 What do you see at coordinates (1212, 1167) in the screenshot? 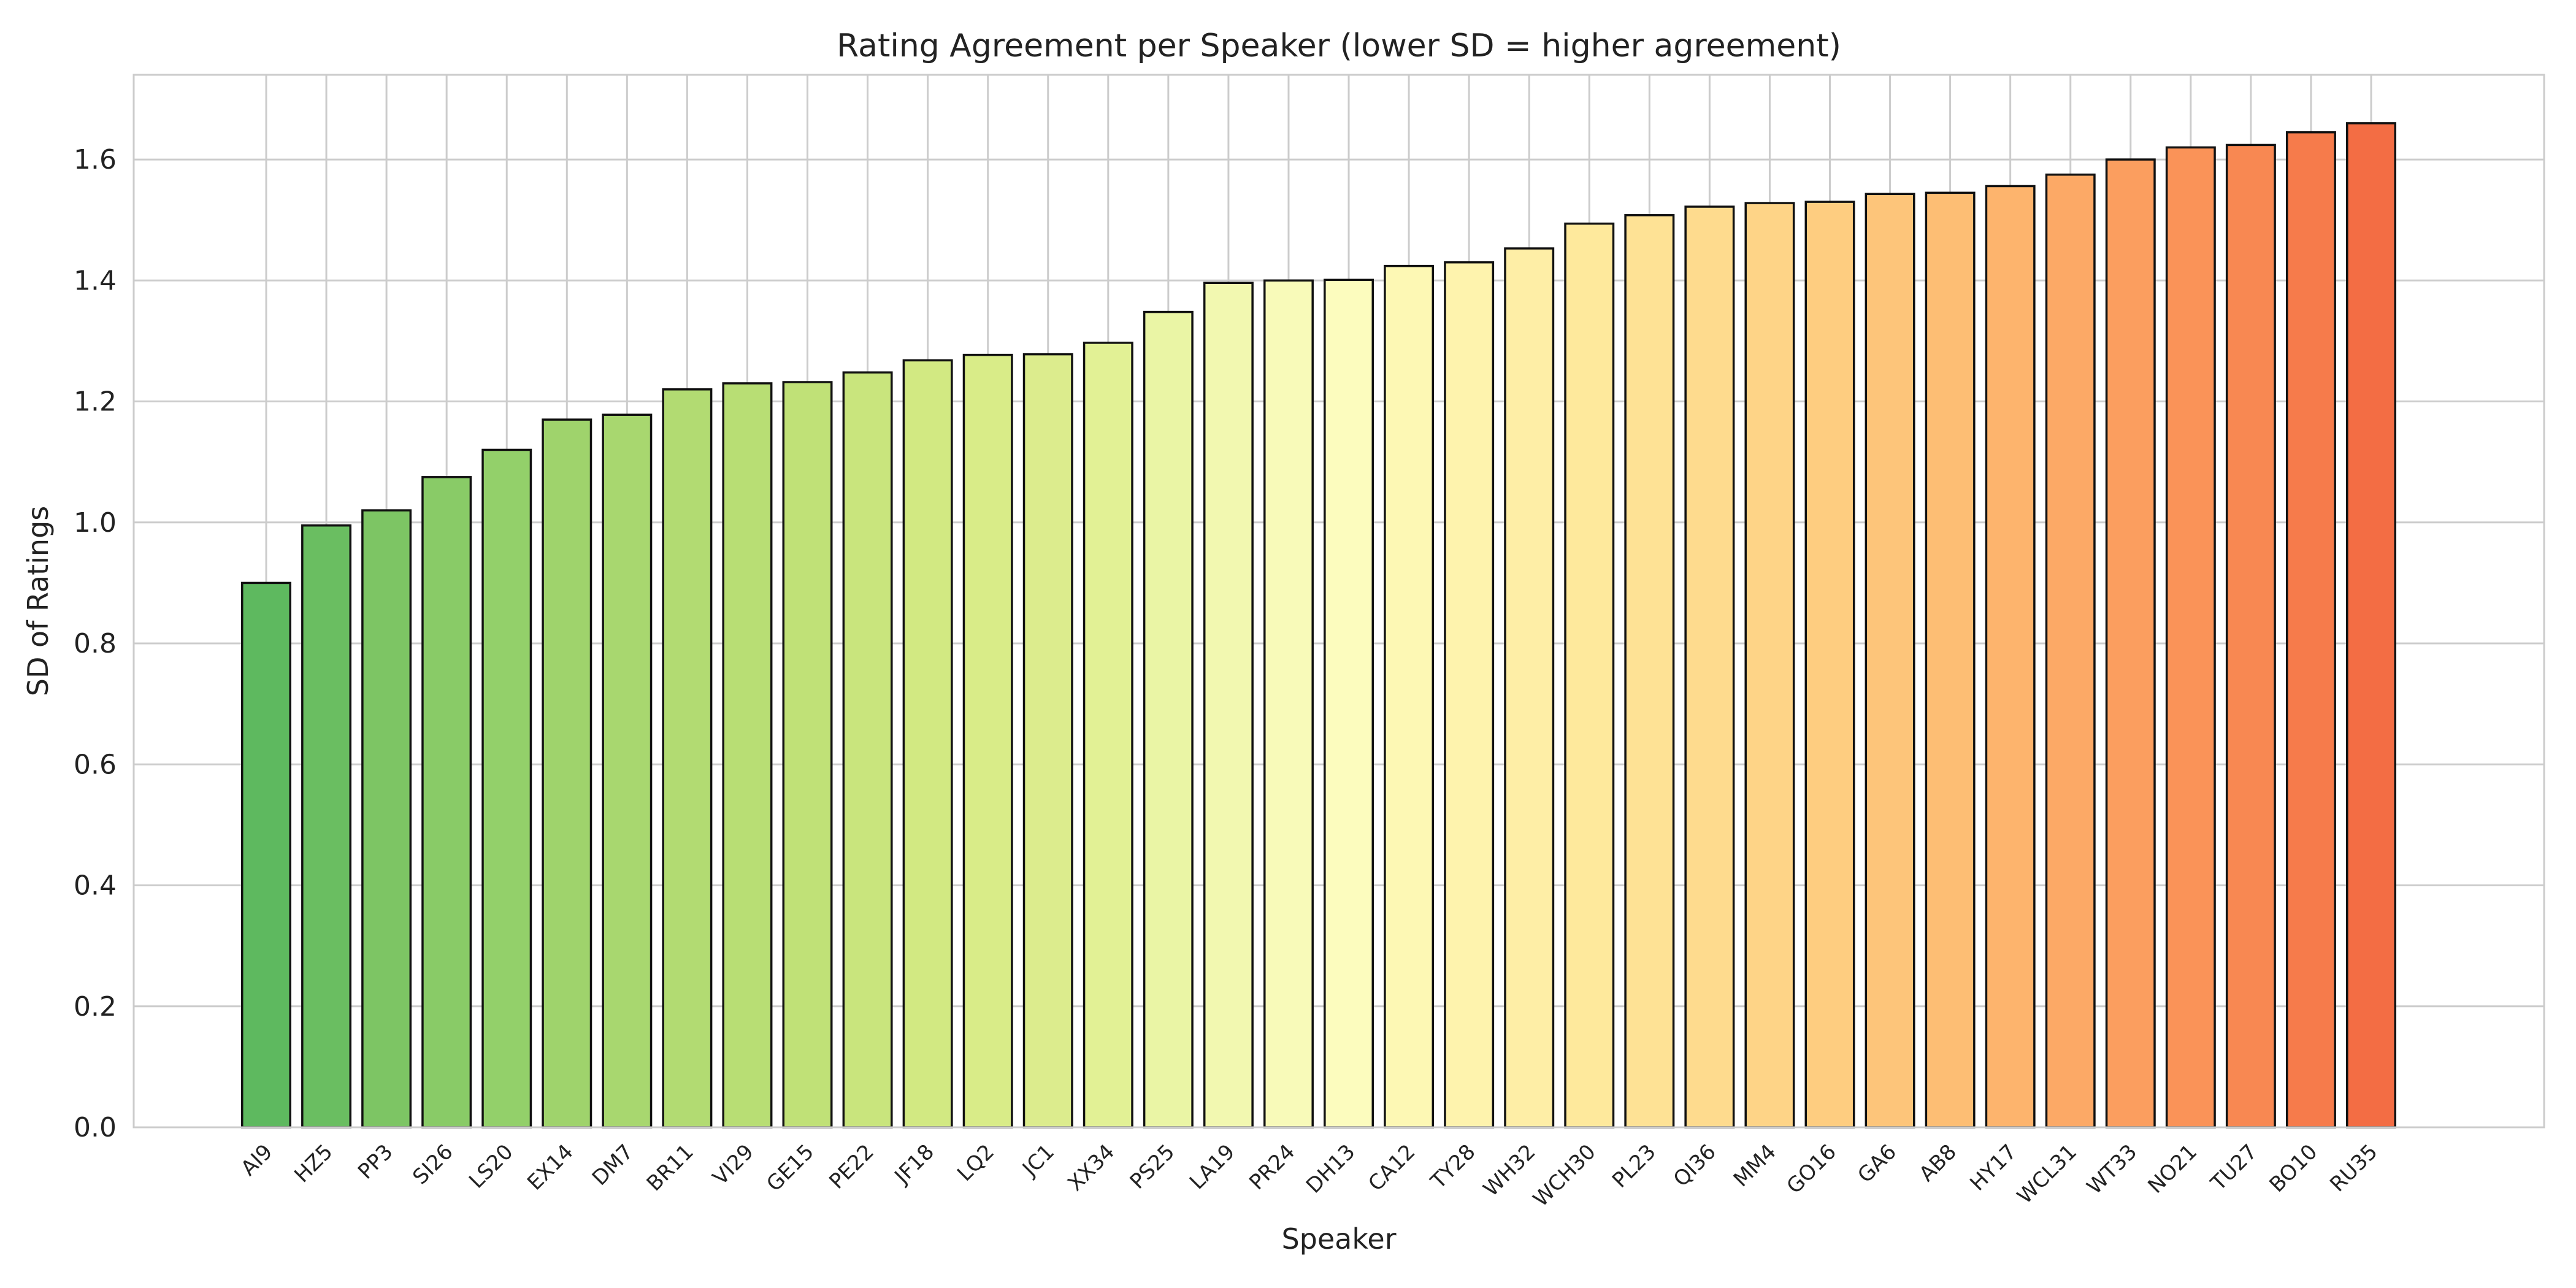
I see `x-tick-label: LA19` at bounding box center [1212, 1167].